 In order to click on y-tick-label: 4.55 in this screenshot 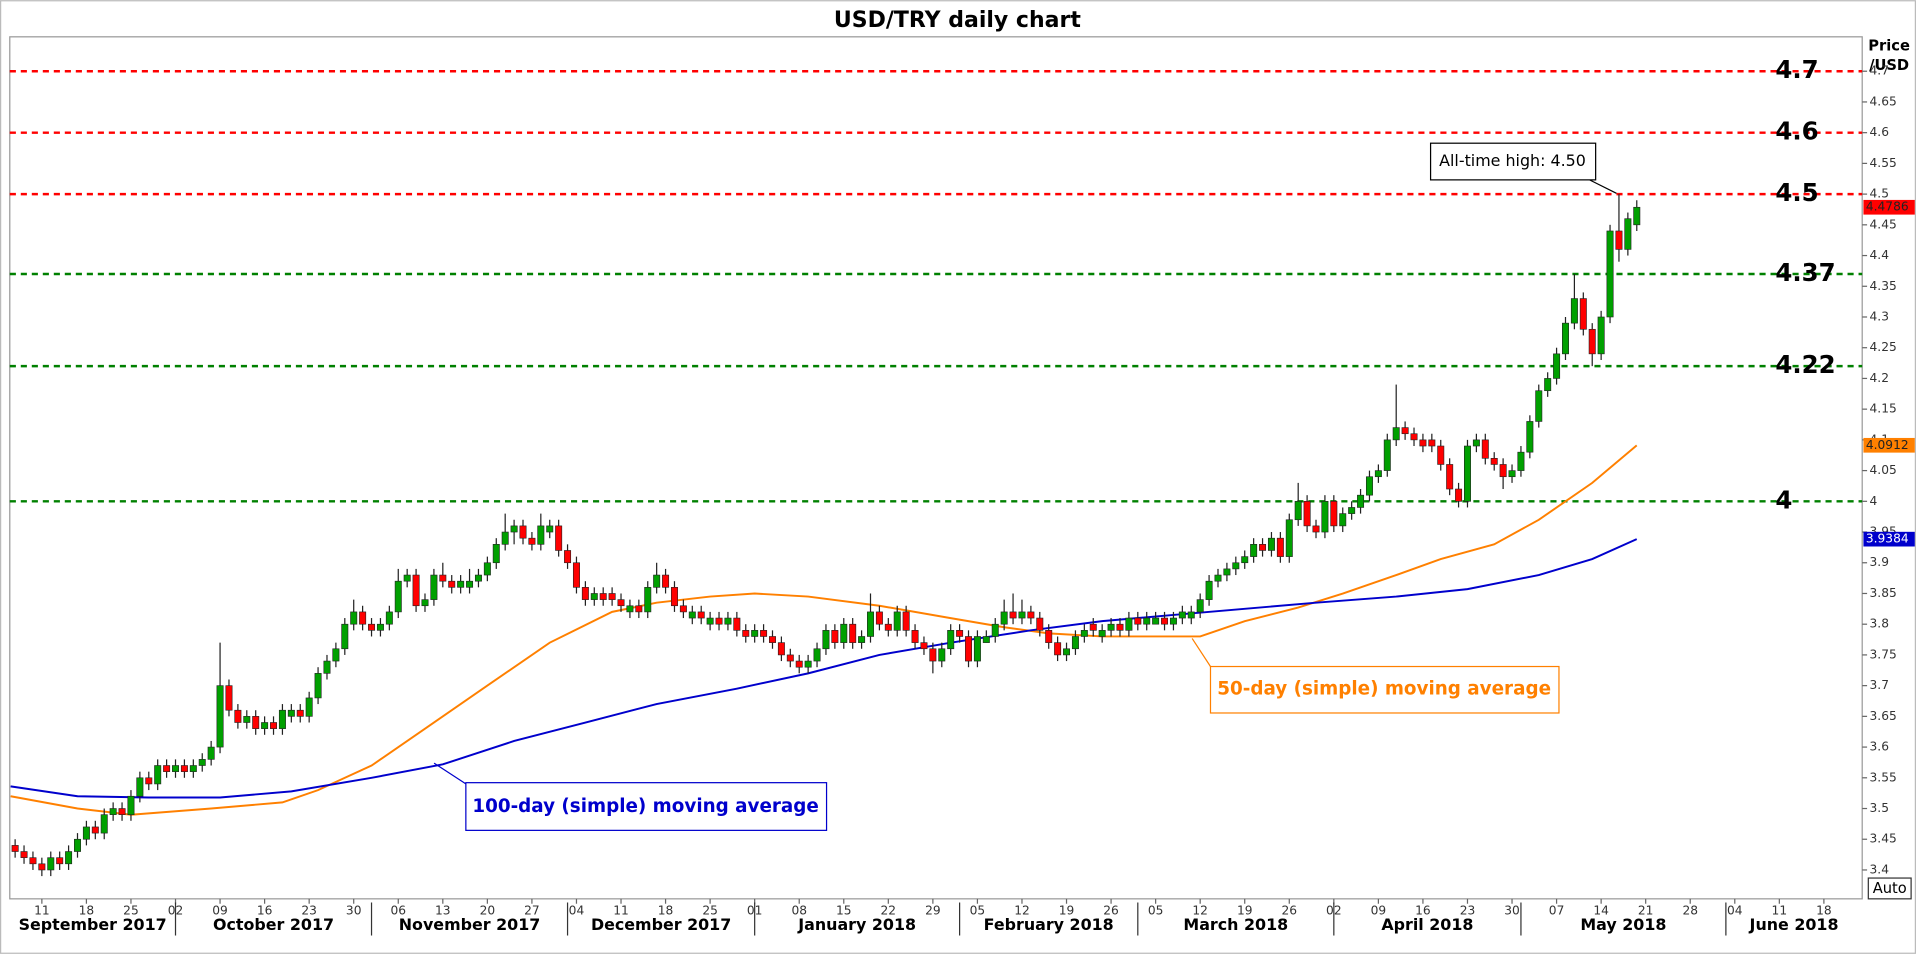, I will do `click(1883, 163)`.